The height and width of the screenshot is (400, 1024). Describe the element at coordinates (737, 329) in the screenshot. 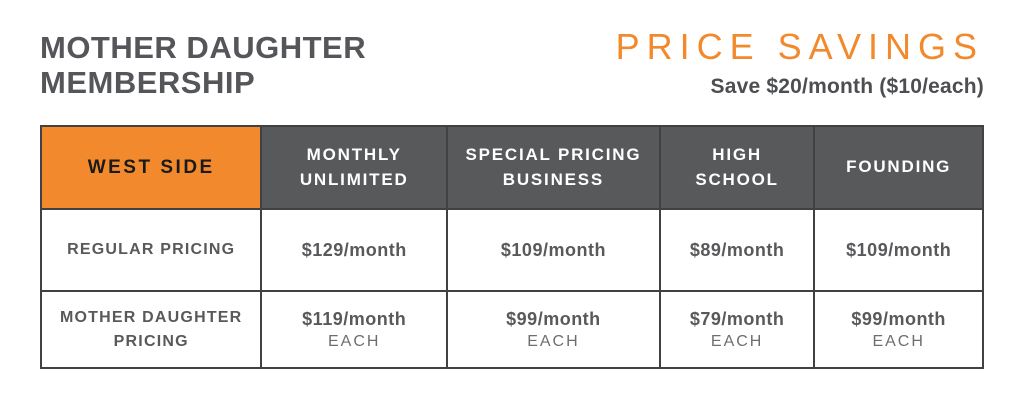

I see `price-cell: $79/month EACH` at that location.